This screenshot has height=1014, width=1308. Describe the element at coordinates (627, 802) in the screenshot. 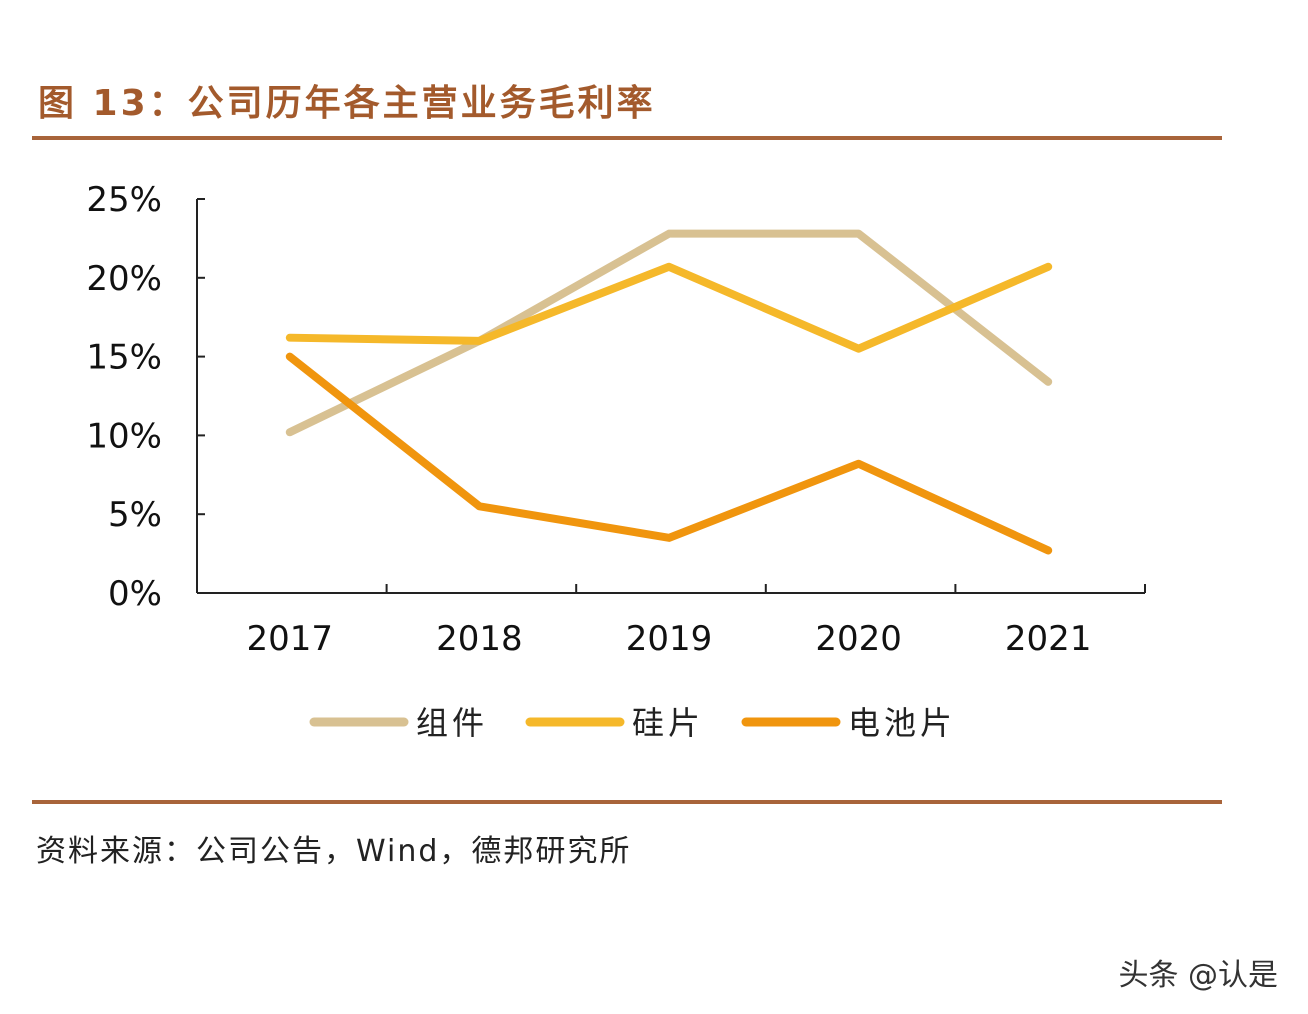

I see `source-rule` at that location.